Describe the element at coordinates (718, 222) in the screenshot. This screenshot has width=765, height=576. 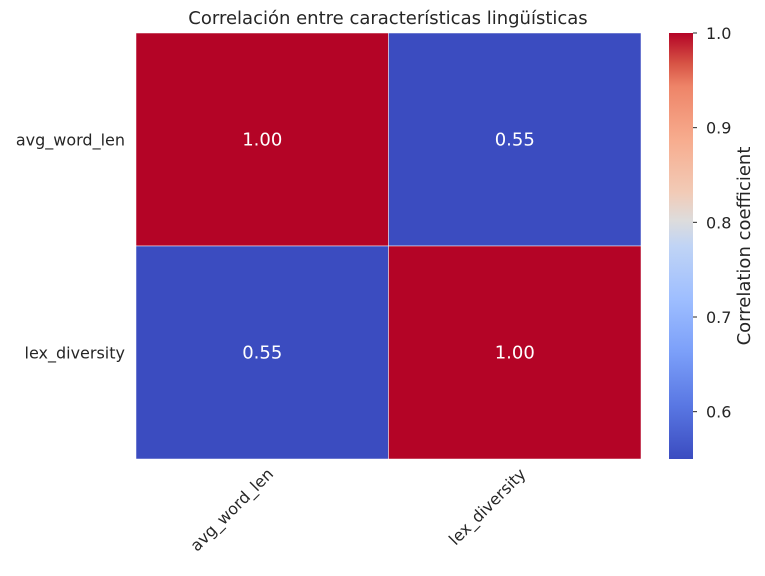
I see `colorbar-tick-label: 0.8` at that location.